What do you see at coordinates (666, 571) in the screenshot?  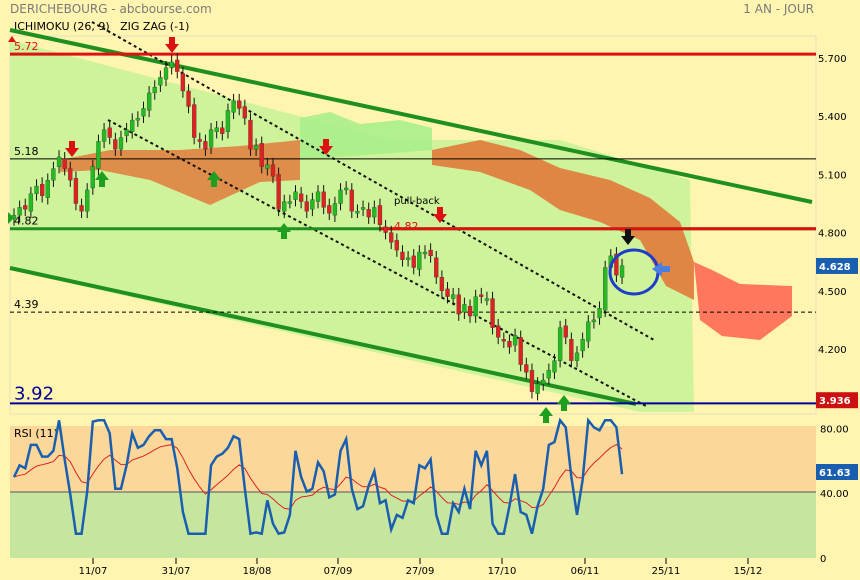 I see `x-tick-label: 25/11` at bounding box center [666, 571].